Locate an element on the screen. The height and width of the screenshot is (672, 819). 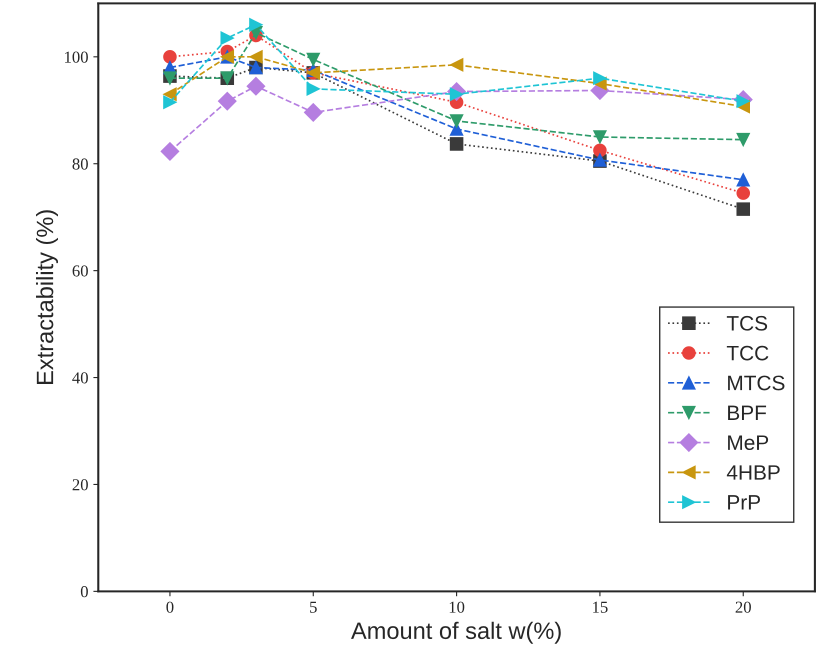
x-tick-label: 5 is located at coordinates (313, 607).